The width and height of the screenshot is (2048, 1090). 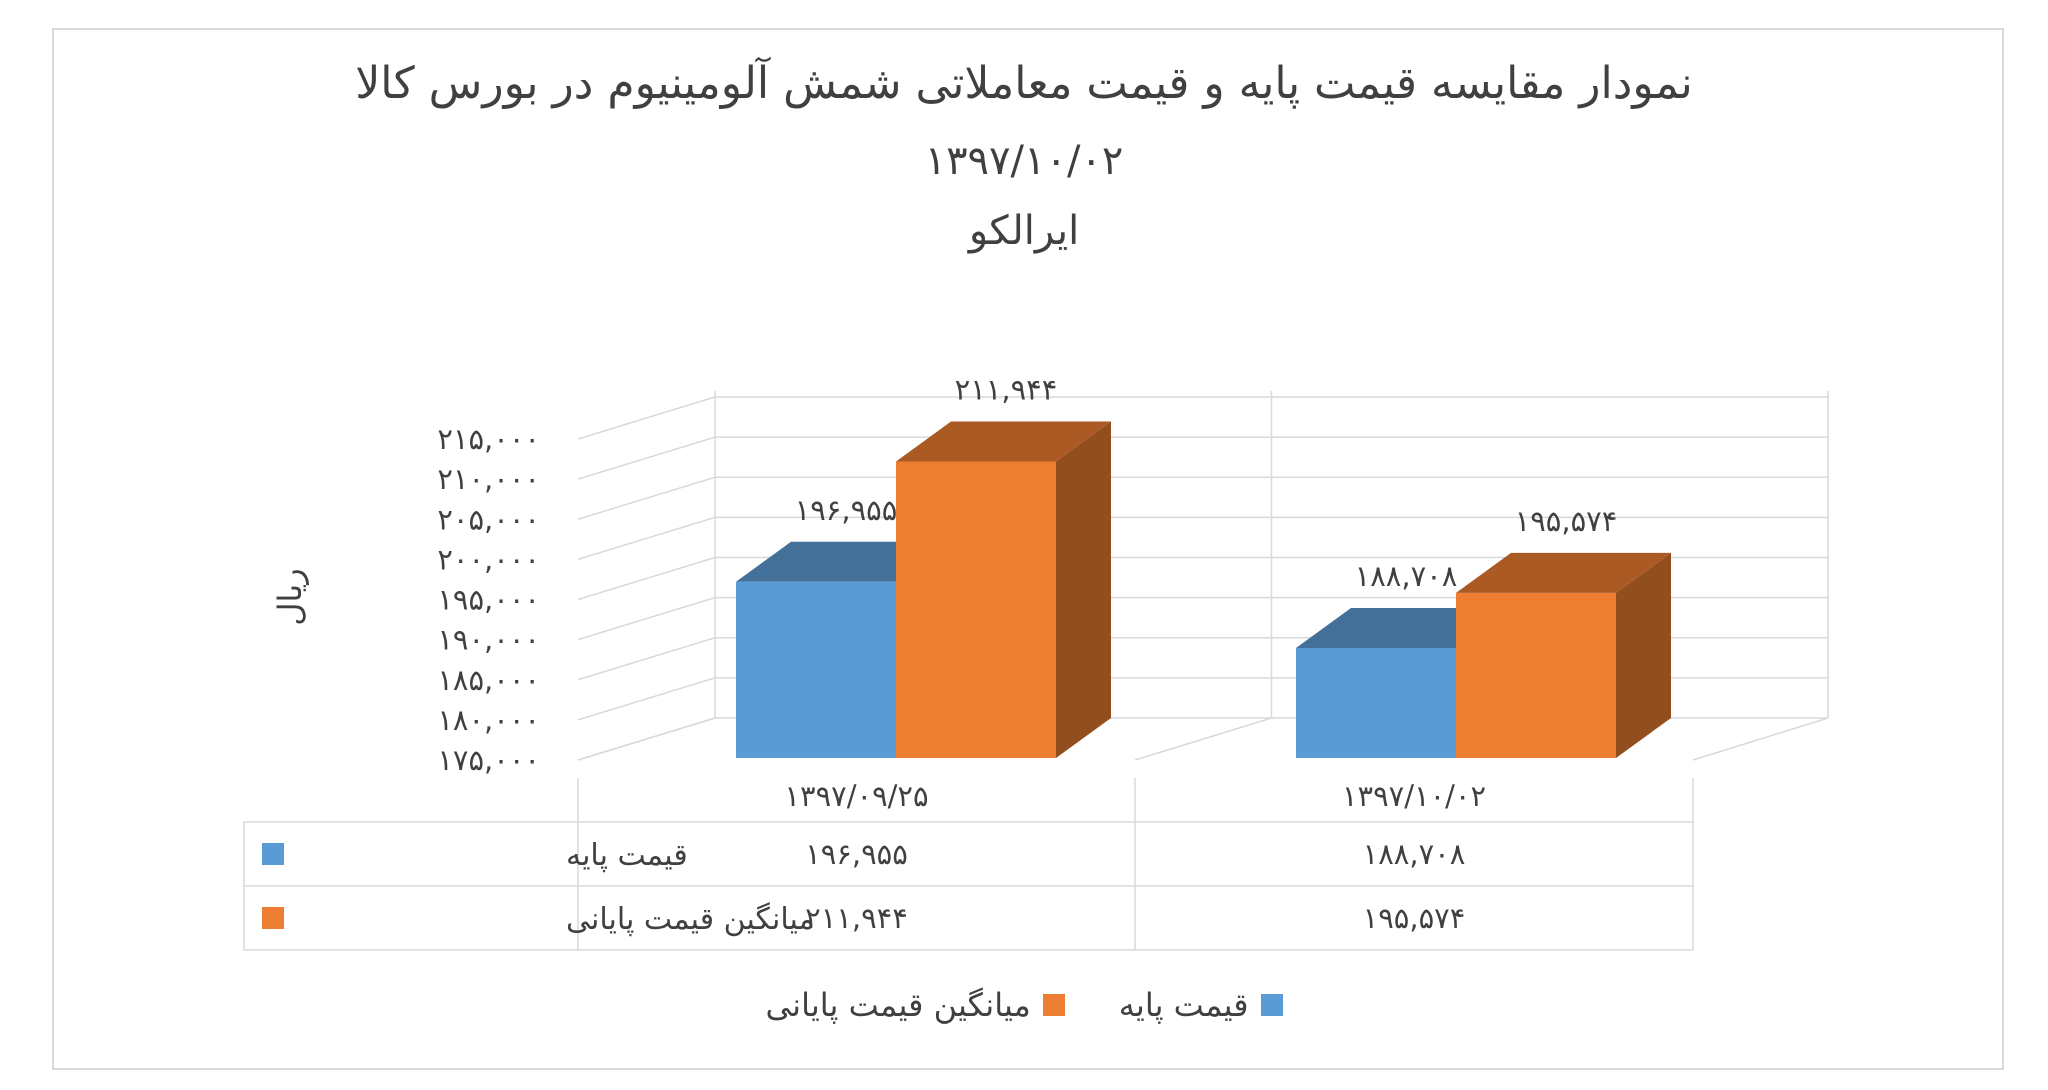 I want to click on x-category-label: ۱۳۹۷/۱۰/۰۲, so click(x=1414, y=796).